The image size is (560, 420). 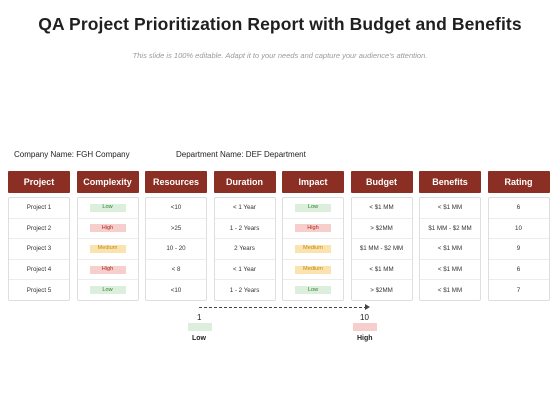 I want to click on column-header: Impact, so click(x=313, y=182).